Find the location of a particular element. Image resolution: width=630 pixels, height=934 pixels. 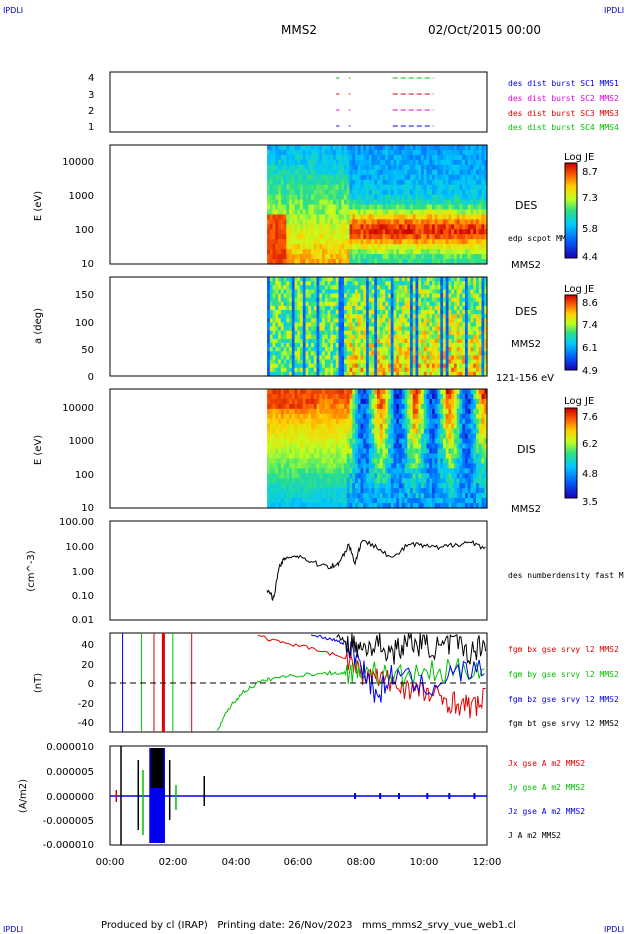

des-pitch-energy-band: 121-156 eV is located at coordinates (525, 378).